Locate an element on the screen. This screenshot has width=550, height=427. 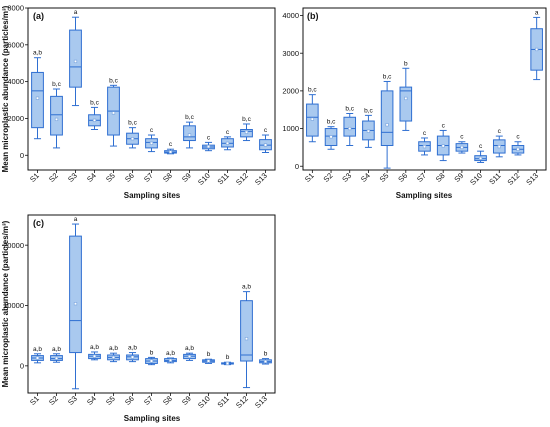
panel-a-mean-S11 is located at coordinates (227, 143).